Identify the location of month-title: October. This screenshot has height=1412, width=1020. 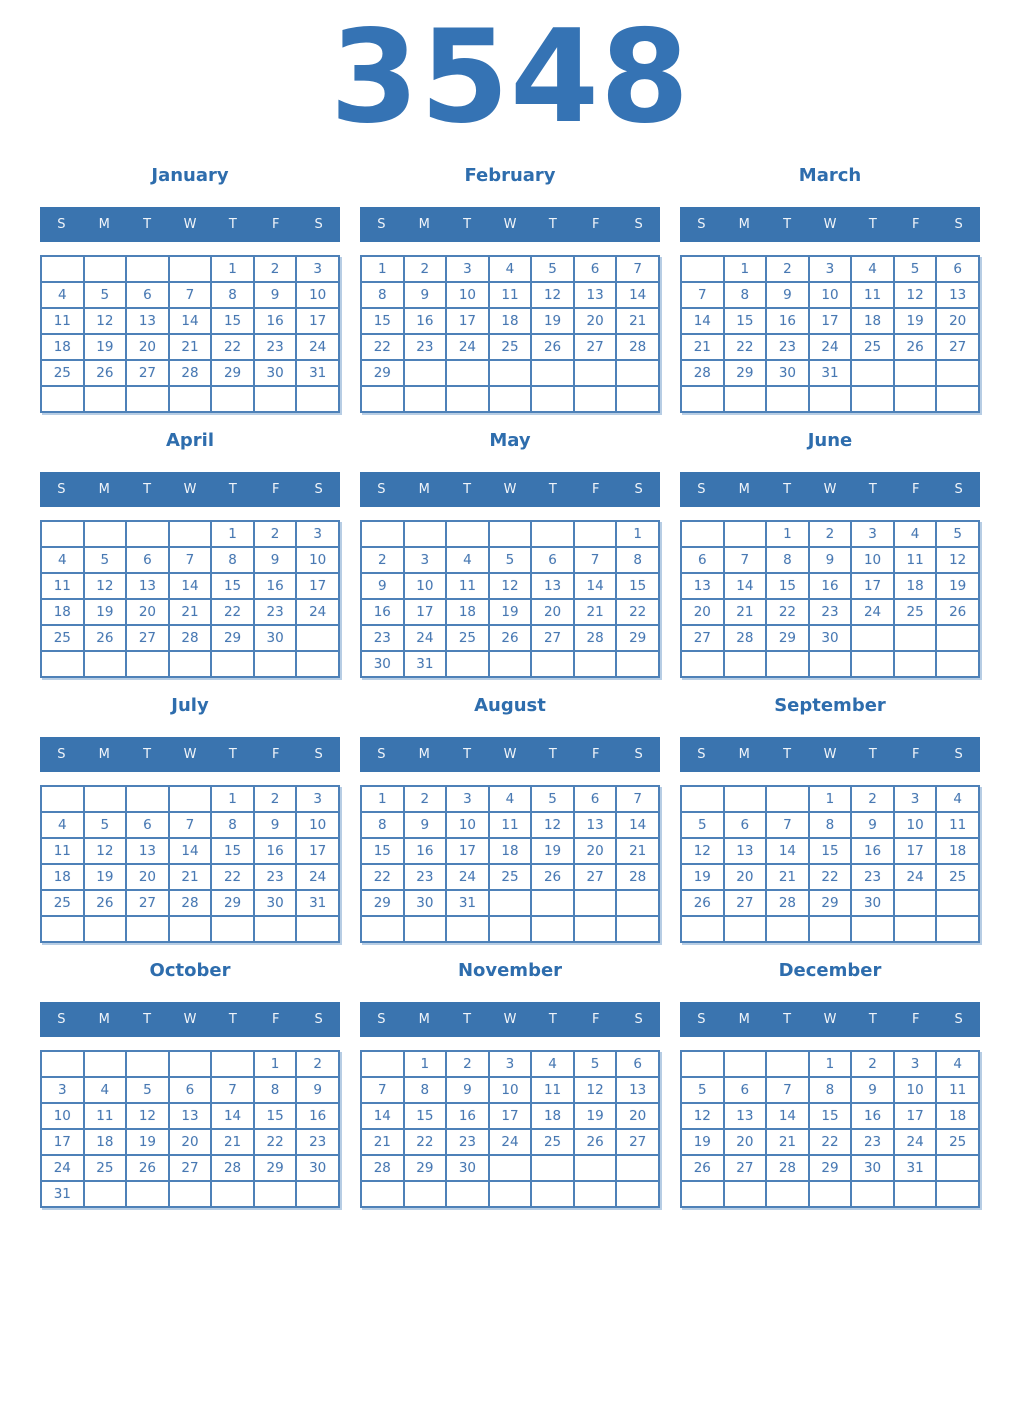
(190, 970).